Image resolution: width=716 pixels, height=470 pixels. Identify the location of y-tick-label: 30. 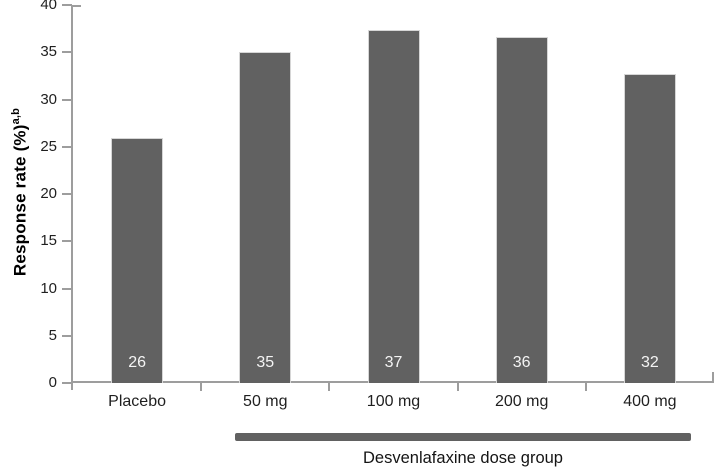
(48, 99).